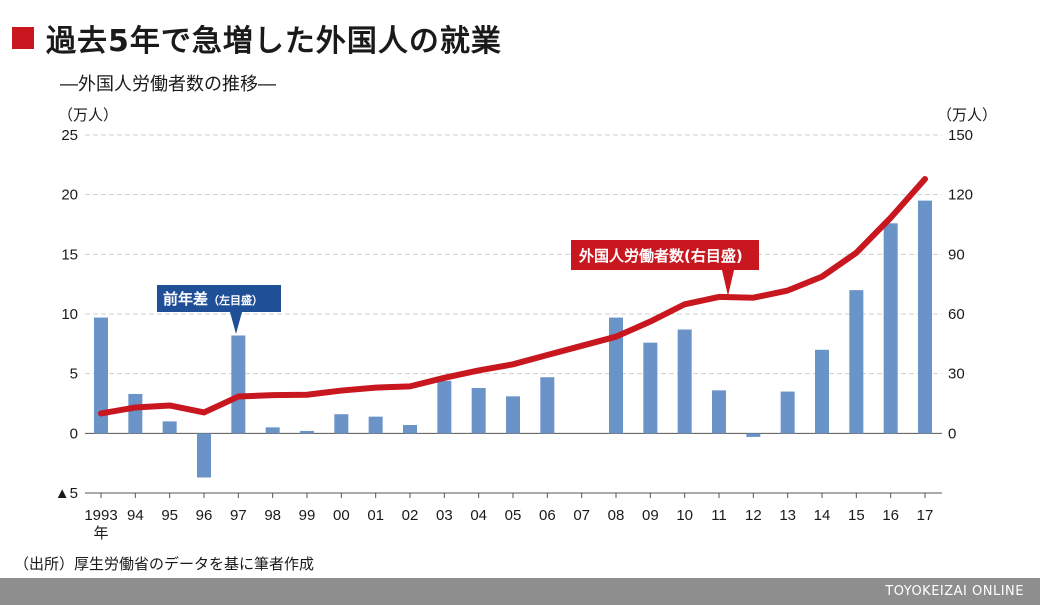 The image size is (1040, 605). I want to click on x-tick-label: 12, so click(753, 515).